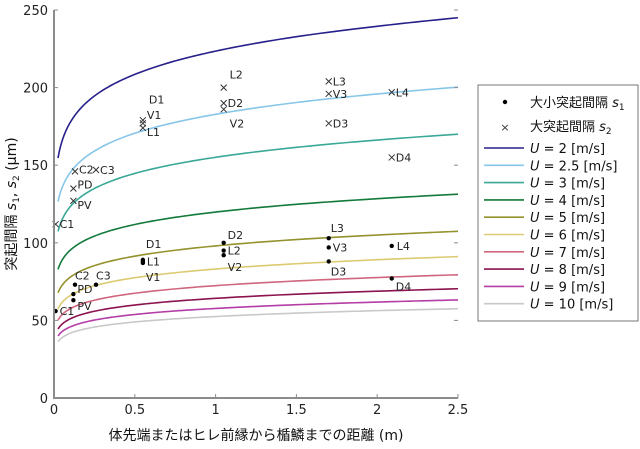 The image size is (640, 449). What do you see at coordinates (223, 242) in the screenshot?
I see `s1-point-D2` at bounding box center [223, 242].